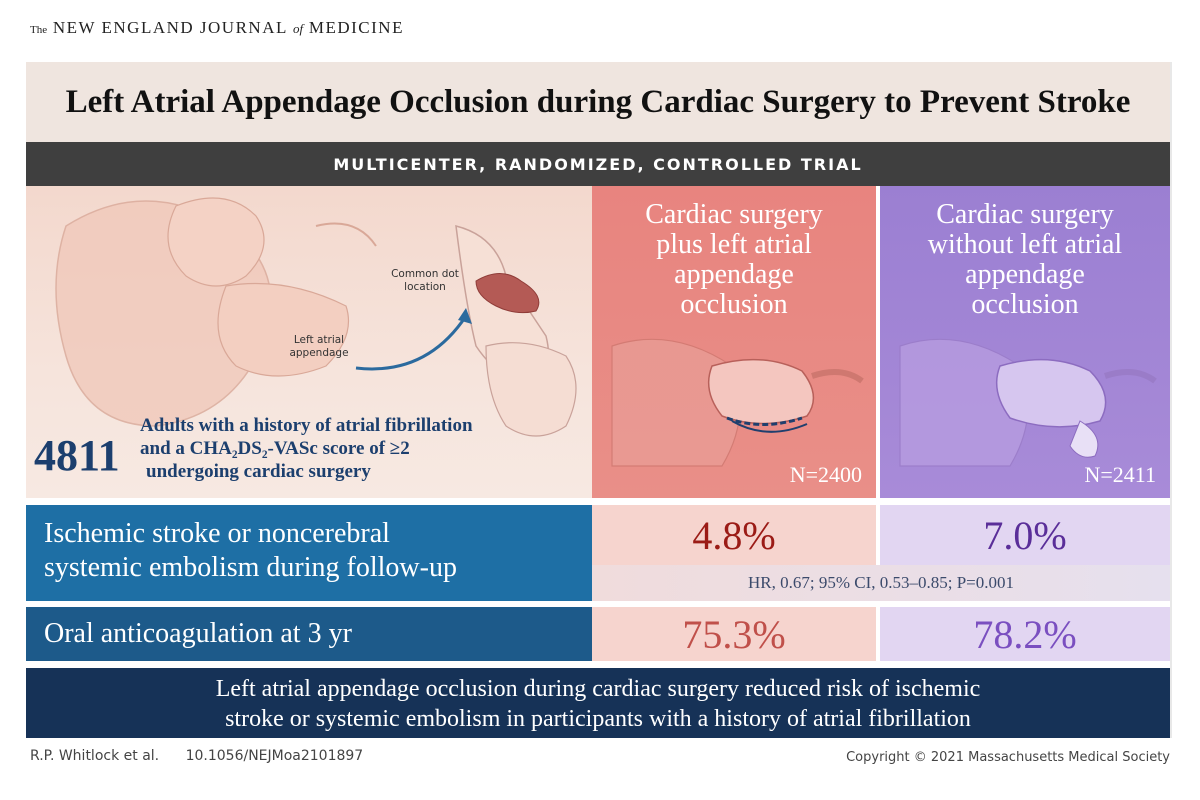 The height and width of the screenshot is (800, 1200). What do you see at coordinates (737, 402) in the screenshot?
I see `occluded-heart-illustration` at bounding box center [737, 402].